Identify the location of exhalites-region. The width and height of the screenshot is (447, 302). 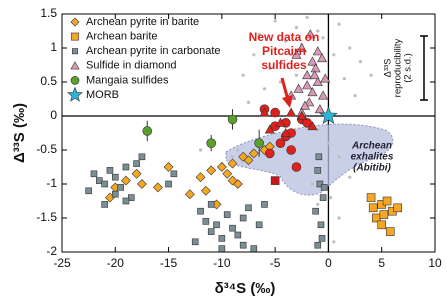
(309, 159).